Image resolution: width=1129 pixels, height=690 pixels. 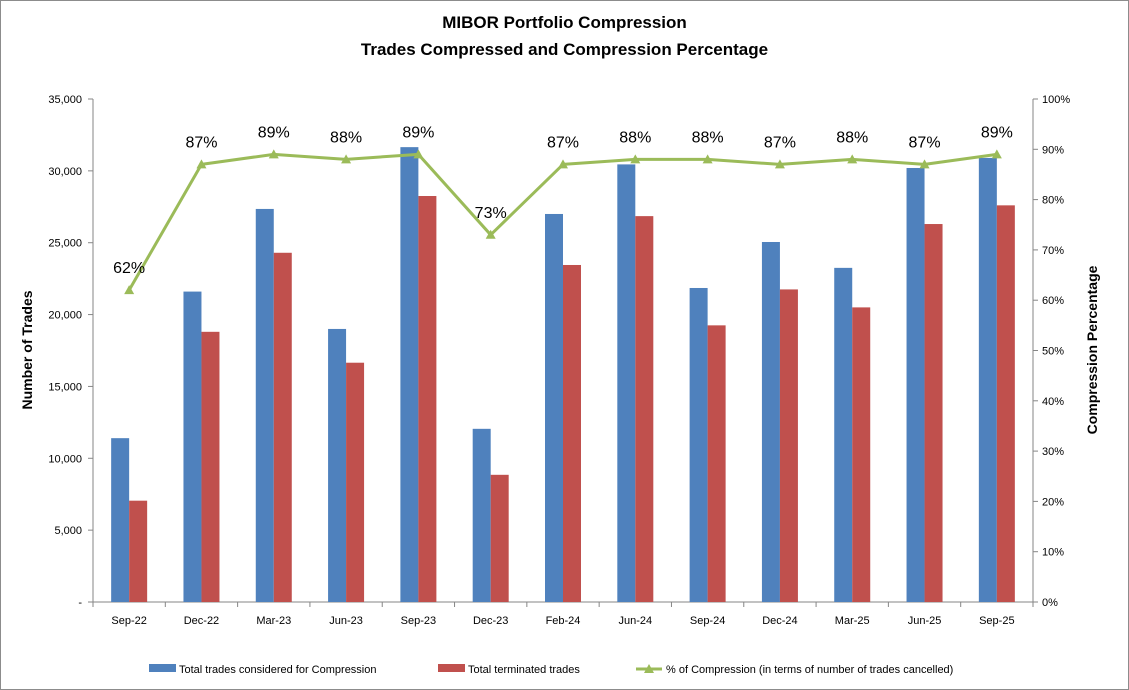 I want to click on x-tick-label: Dec-23, so click(x=490, y=621).